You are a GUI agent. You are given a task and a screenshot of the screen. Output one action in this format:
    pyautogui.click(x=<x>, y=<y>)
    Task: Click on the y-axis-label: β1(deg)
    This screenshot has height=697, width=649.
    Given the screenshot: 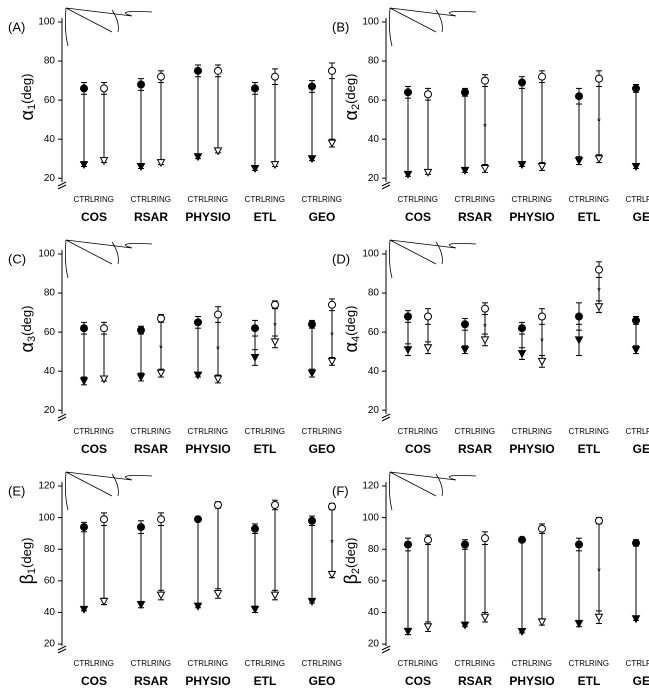 What is the action you would take?
    pyautogui.click(x=27, y=561)
    